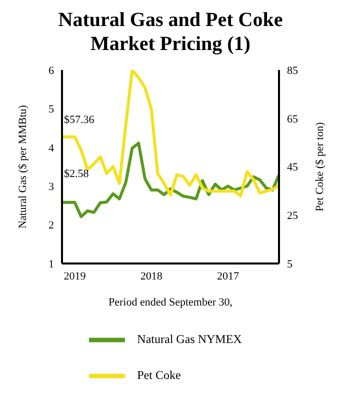 The height and width of the screenshot is (413, 341). What do you see at coordinates (292, 168) in the screenshot?
I see `y2-tick-label: 45` at bounding box center [292, 168].